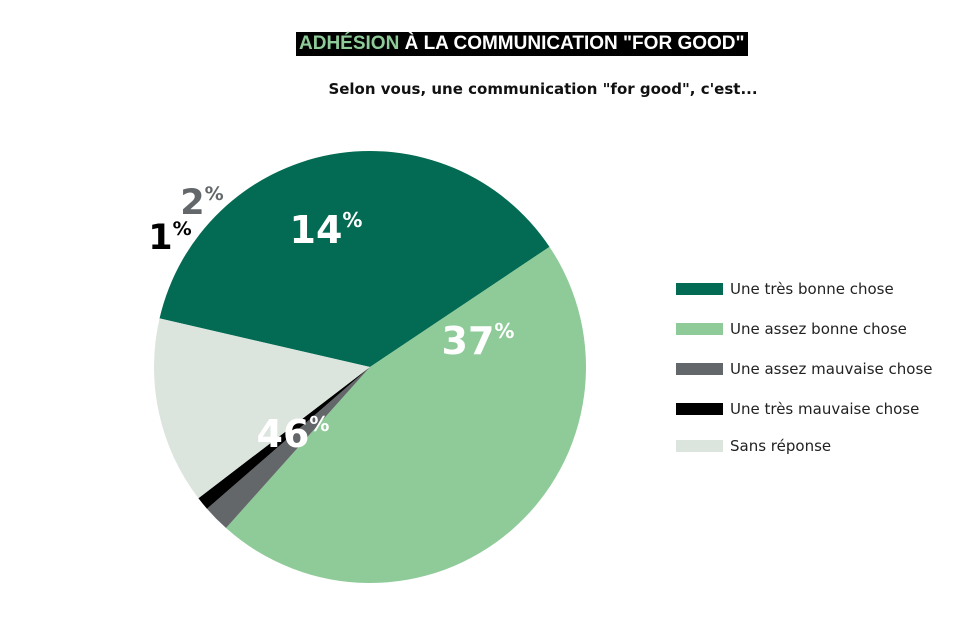  What do you see at coordinates (831, 369) in the screenshot?
I see `legend-label: Une assez mauvaise chose` at bounding box center [831, 369].